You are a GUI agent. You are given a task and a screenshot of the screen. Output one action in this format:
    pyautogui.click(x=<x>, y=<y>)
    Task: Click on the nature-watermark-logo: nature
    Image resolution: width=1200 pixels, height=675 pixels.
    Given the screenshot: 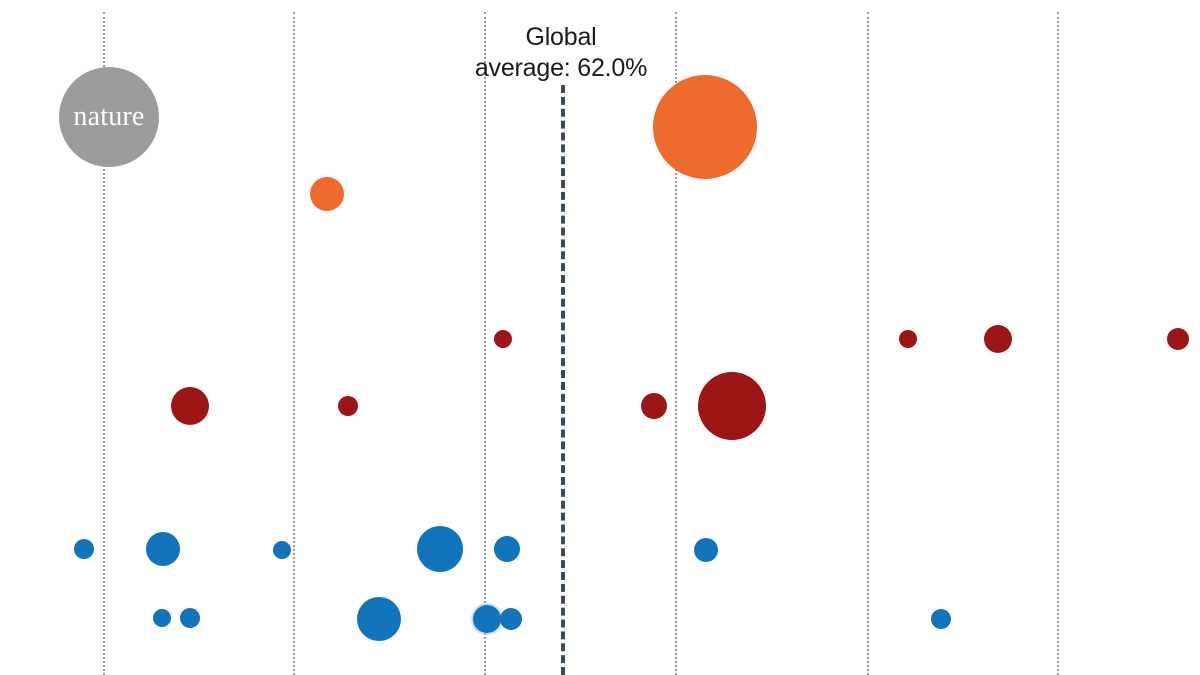 What is the action you would take?
    pyautogui.click(x=109, y=117)
    